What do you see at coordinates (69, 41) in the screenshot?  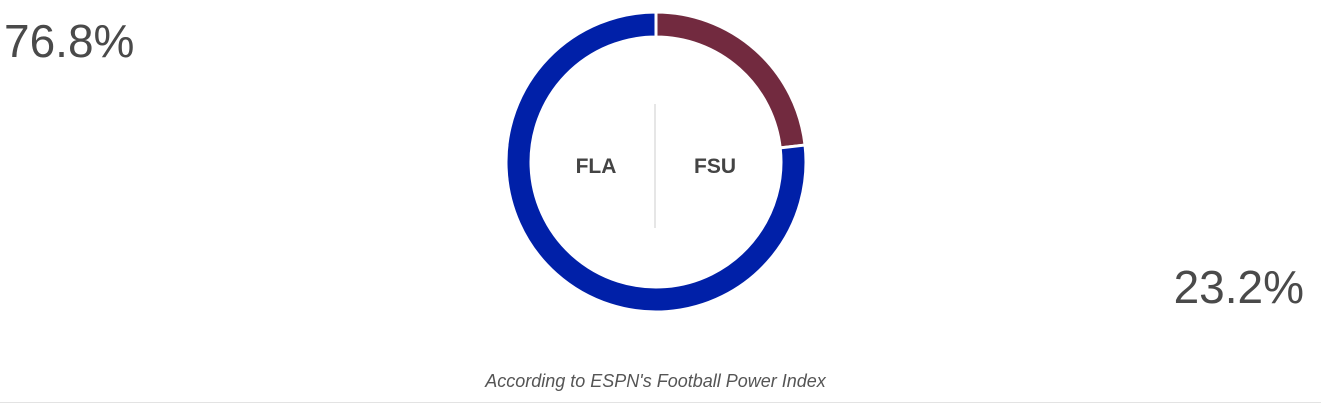 I see `fla-win-probability: 76.8%` at bounding box center [69, 41].